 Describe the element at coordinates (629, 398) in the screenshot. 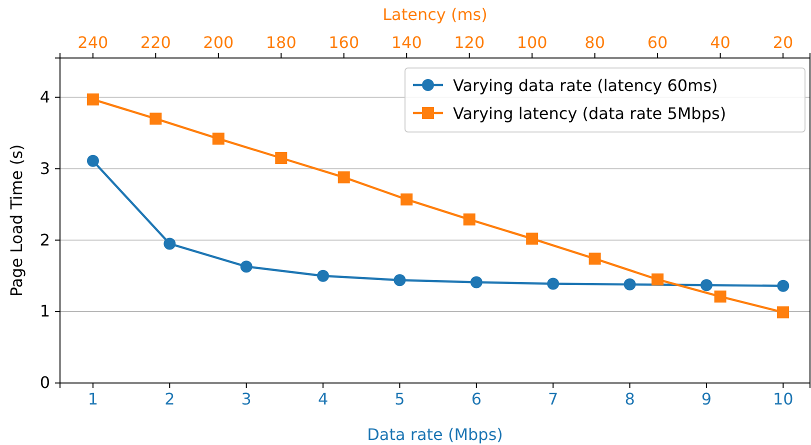

I see `x-tick-label: 8` at that location.